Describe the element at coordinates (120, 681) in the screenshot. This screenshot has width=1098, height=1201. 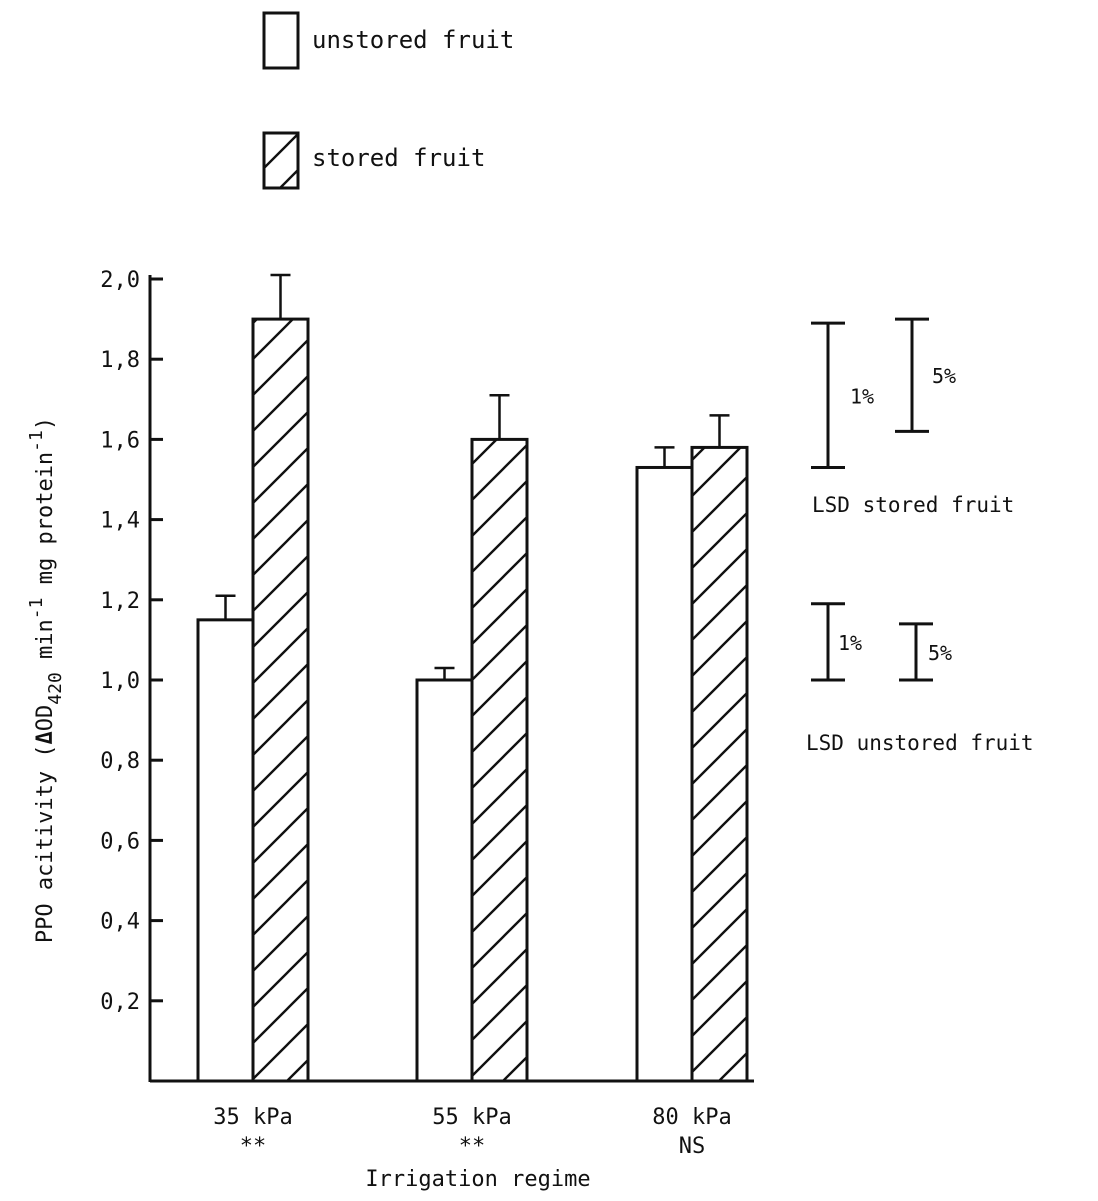
I see `y-tick-label: 1,0` at that location.